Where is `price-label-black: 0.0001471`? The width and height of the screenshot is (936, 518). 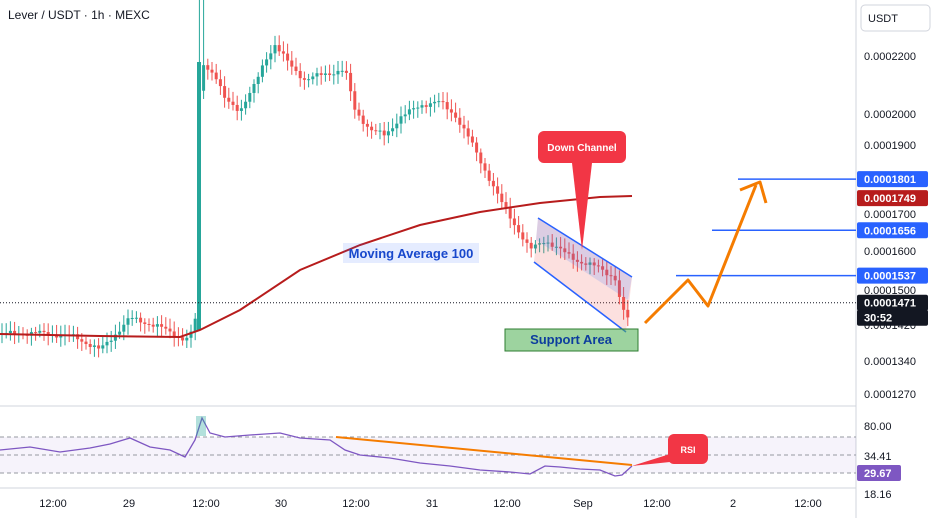
price-label-black: 0.0001471 is located at coordinates (892, 302).